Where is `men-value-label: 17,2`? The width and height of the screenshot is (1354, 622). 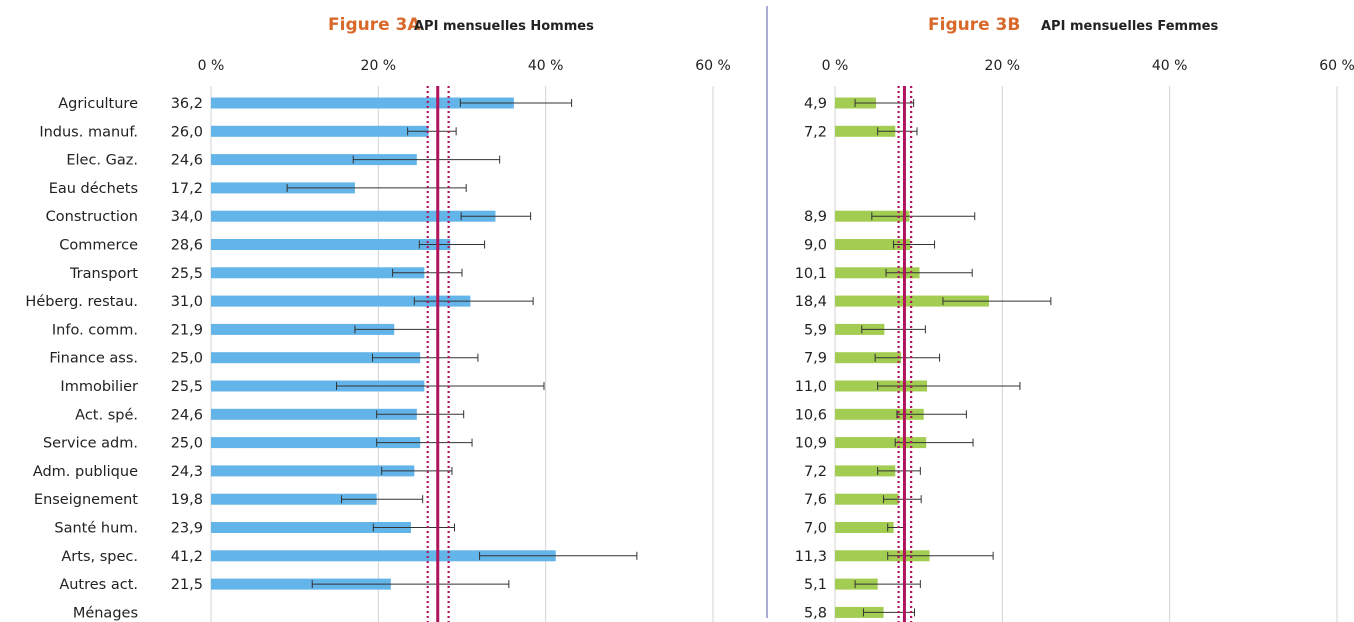
men-value-label: 17,2 is located at coordinates (187, 189).